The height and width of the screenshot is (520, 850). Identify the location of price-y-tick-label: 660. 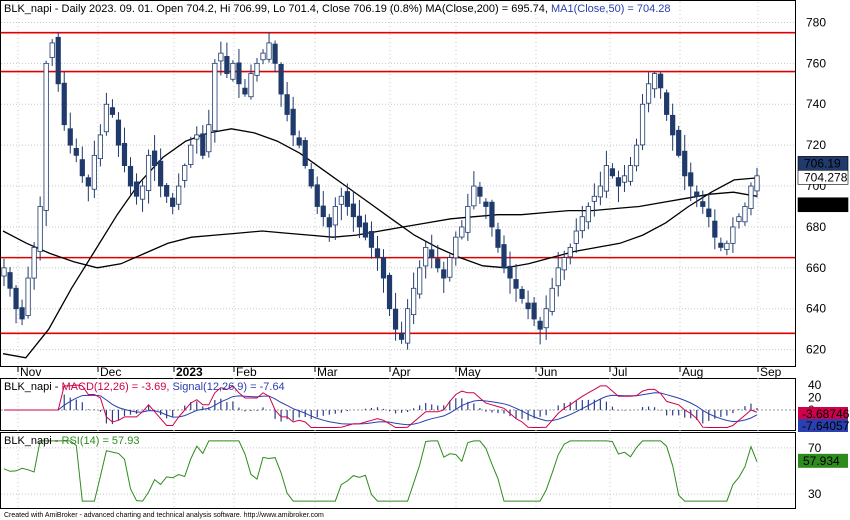
(816, 268).